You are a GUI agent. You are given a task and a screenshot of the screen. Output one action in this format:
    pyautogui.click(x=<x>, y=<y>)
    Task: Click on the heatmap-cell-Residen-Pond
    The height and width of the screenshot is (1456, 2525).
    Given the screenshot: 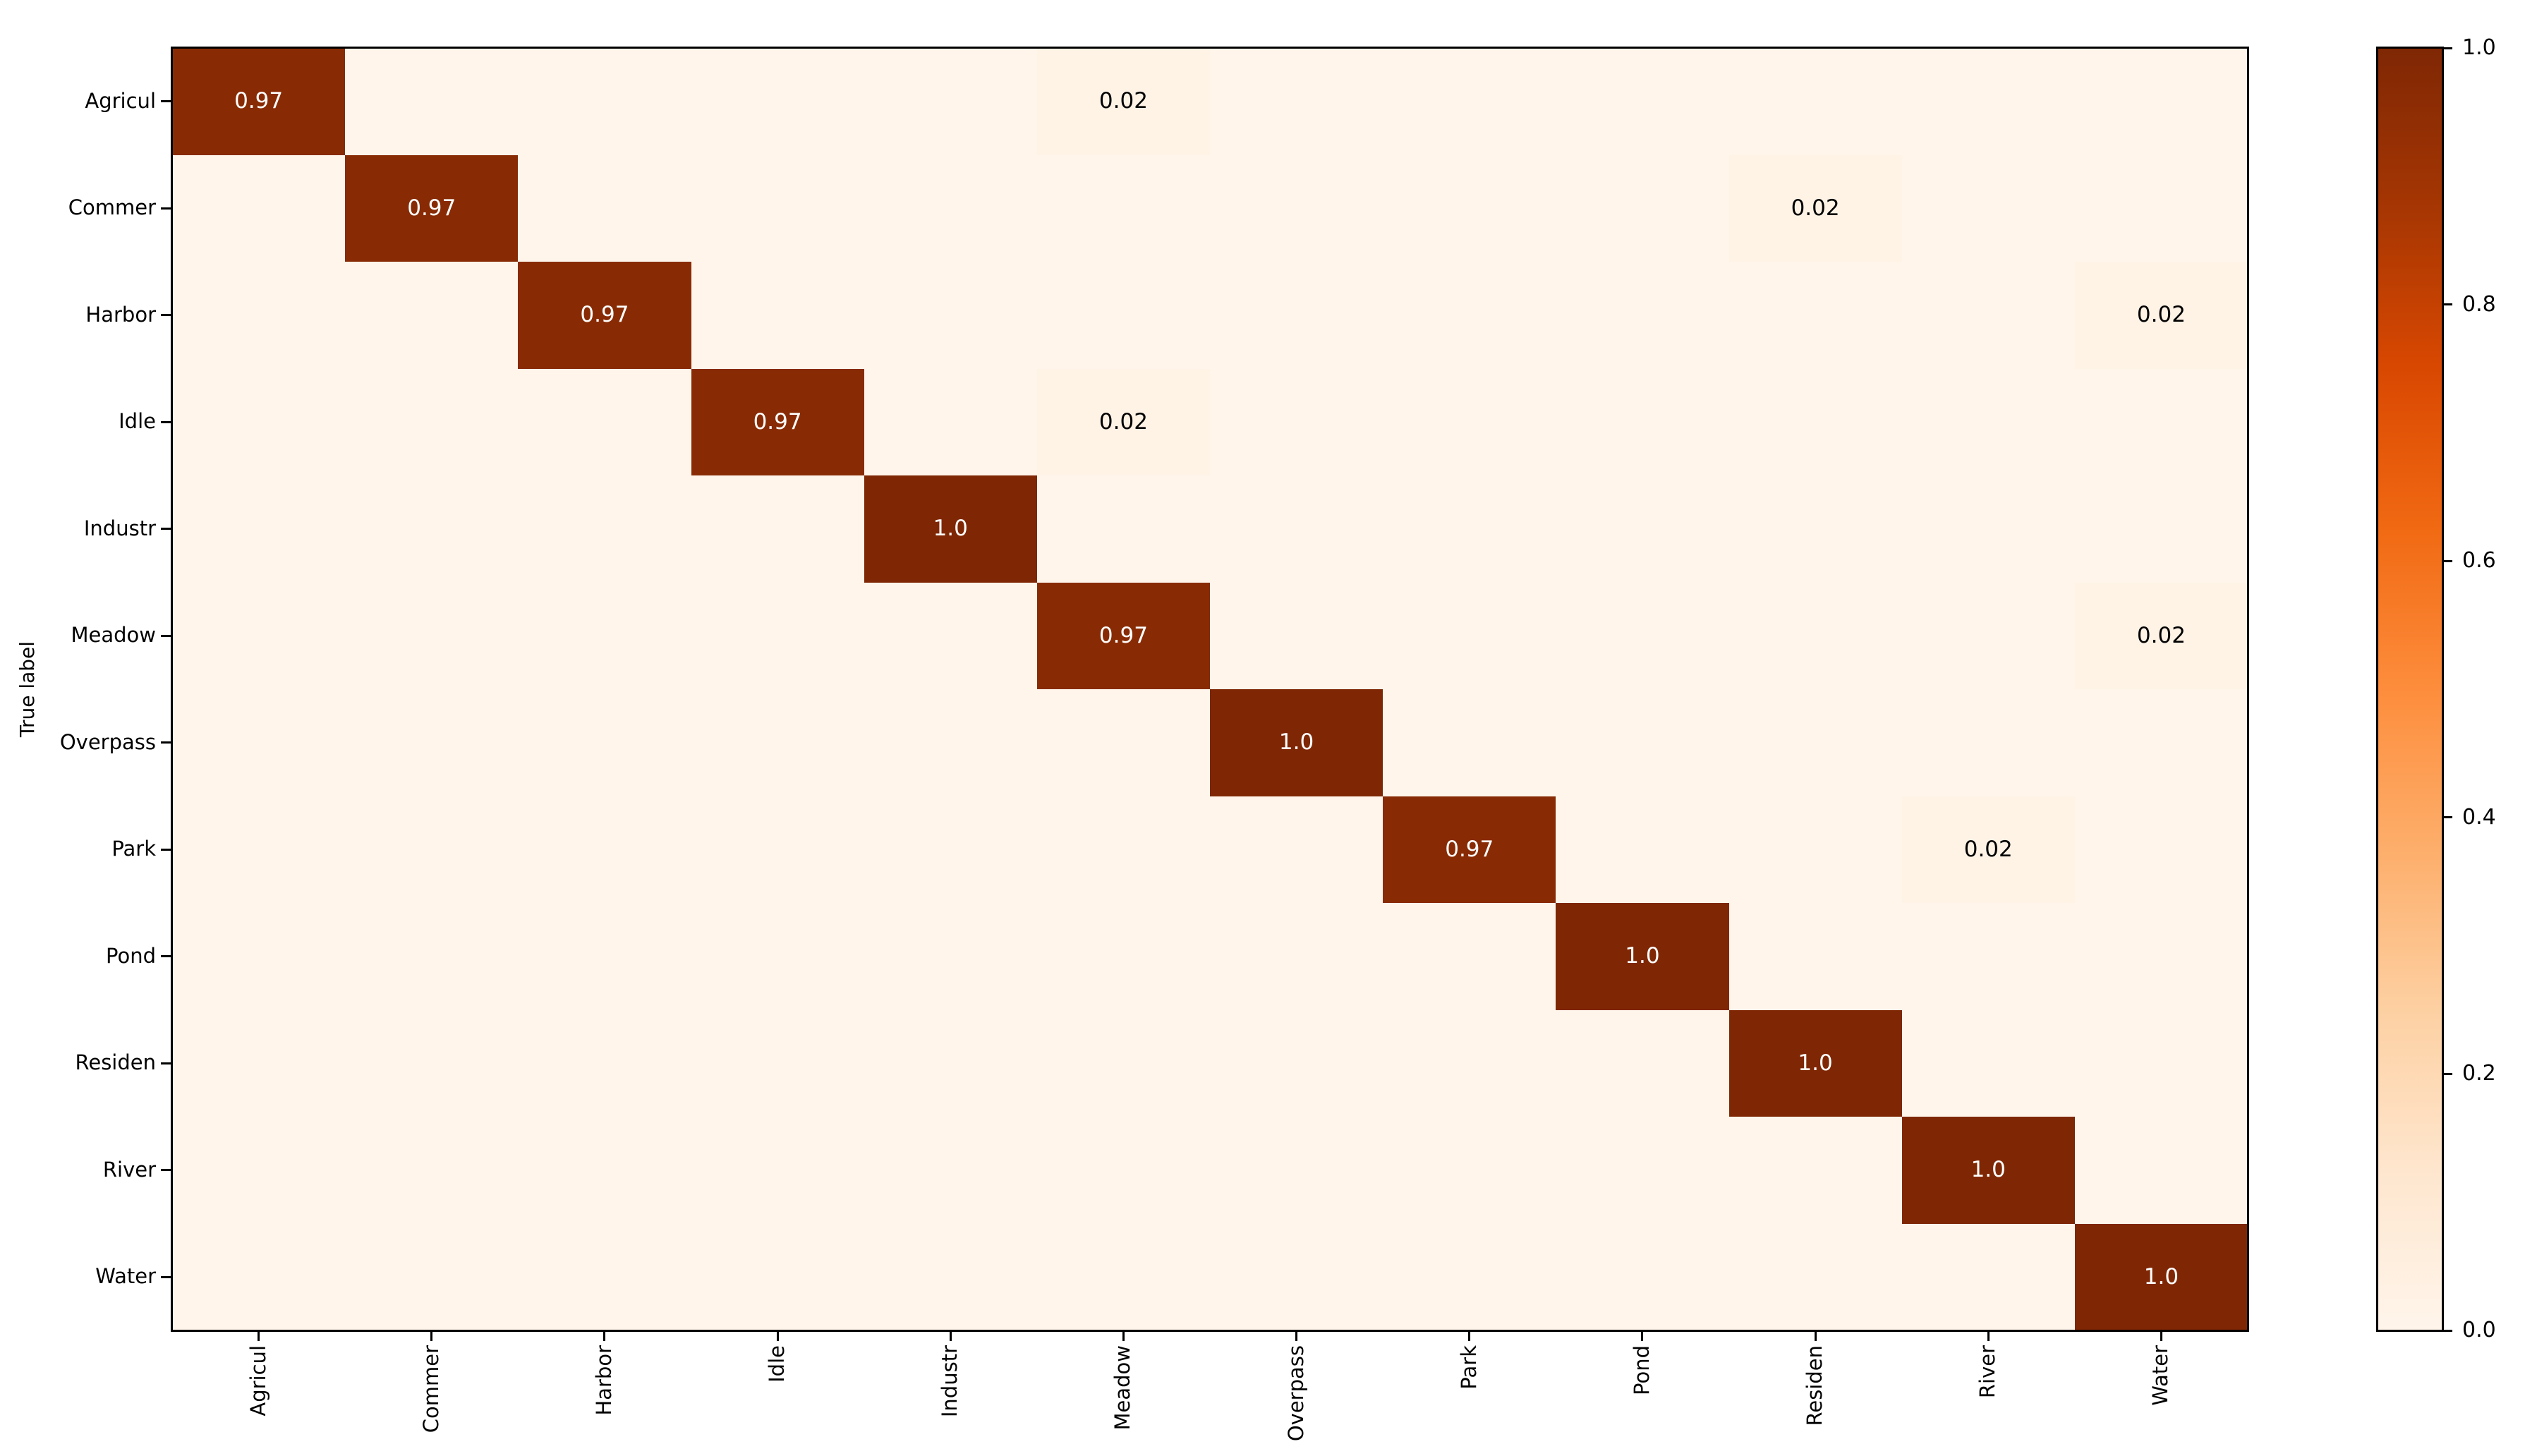 What is the action you would take?
    pyautogui.click(x=1643, y=1063)
    